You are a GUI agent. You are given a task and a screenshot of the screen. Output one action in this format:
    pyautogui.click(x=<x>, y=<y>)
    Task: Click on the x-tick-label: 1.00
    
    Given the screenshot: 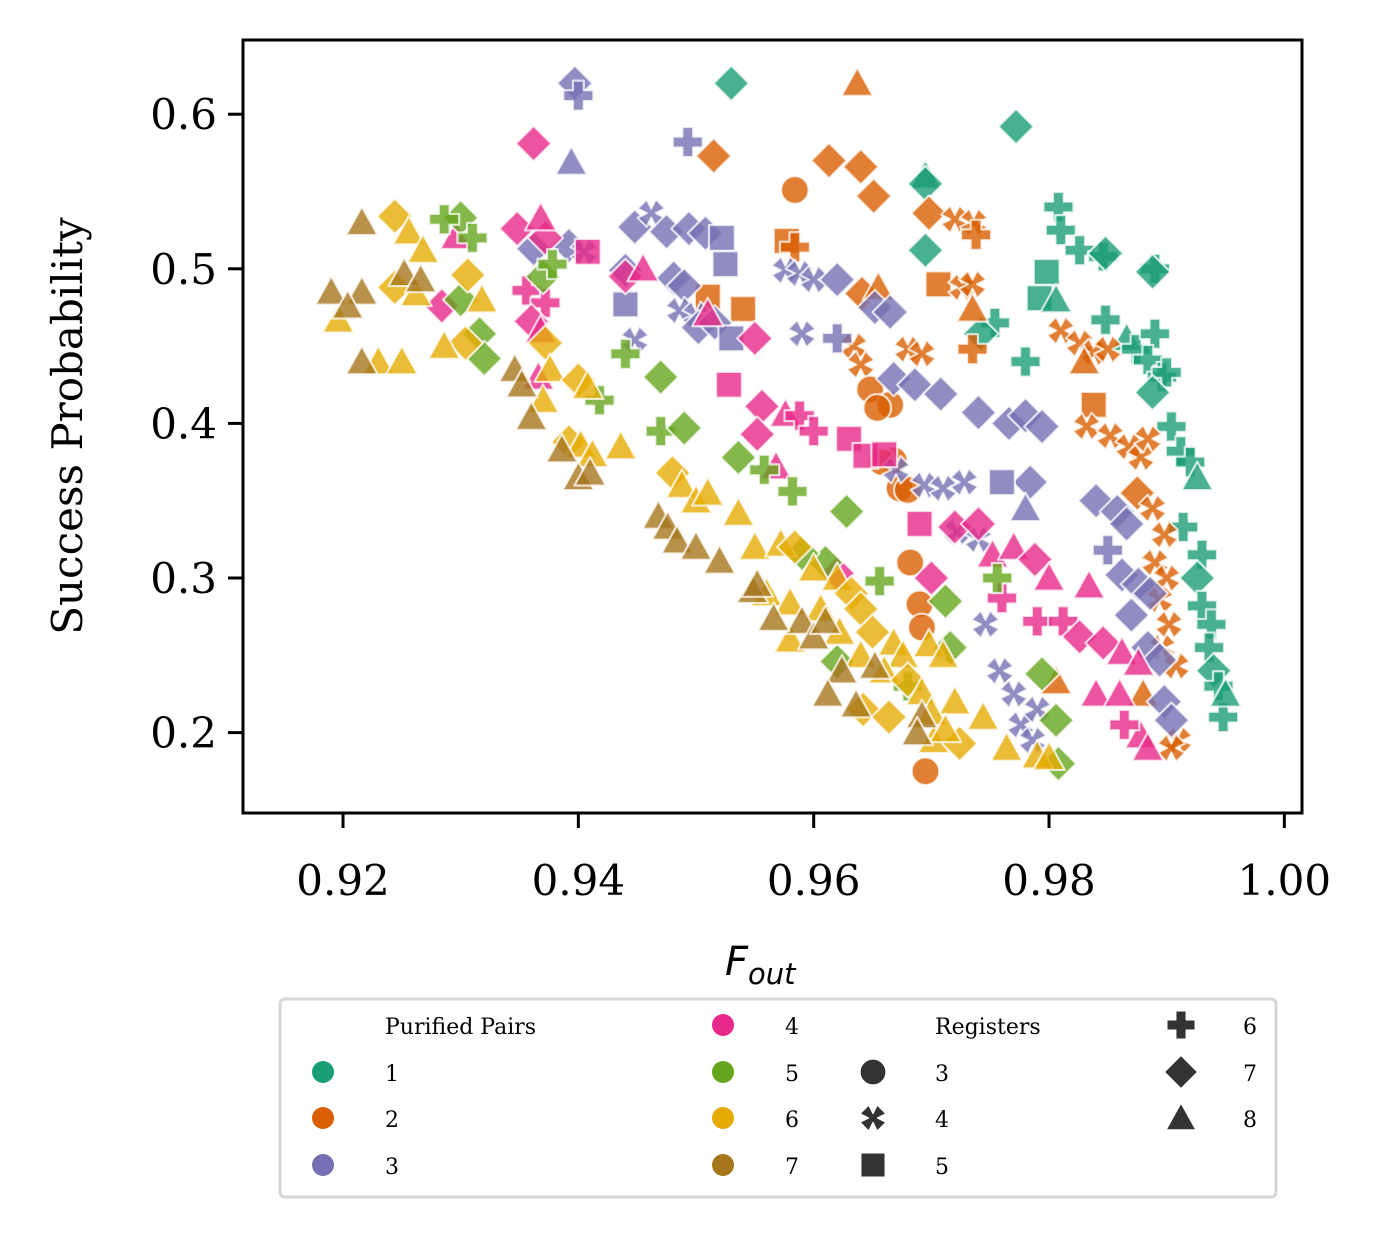 What is the action you would take?
    pyautogui.click(x=1285, y=880)
    